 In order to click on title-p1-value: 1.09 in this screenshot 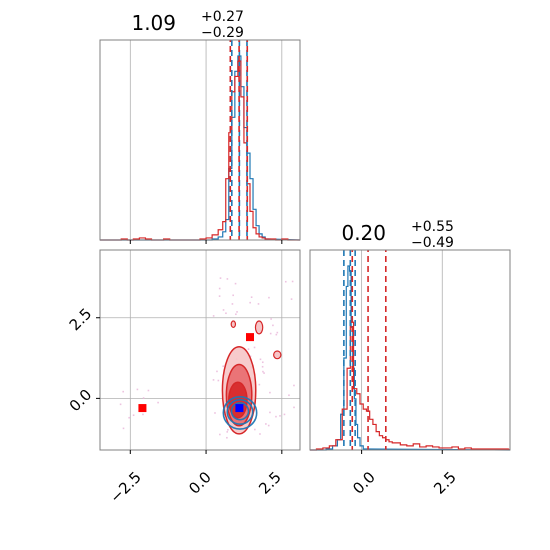, I will do `click(153, 23)`.